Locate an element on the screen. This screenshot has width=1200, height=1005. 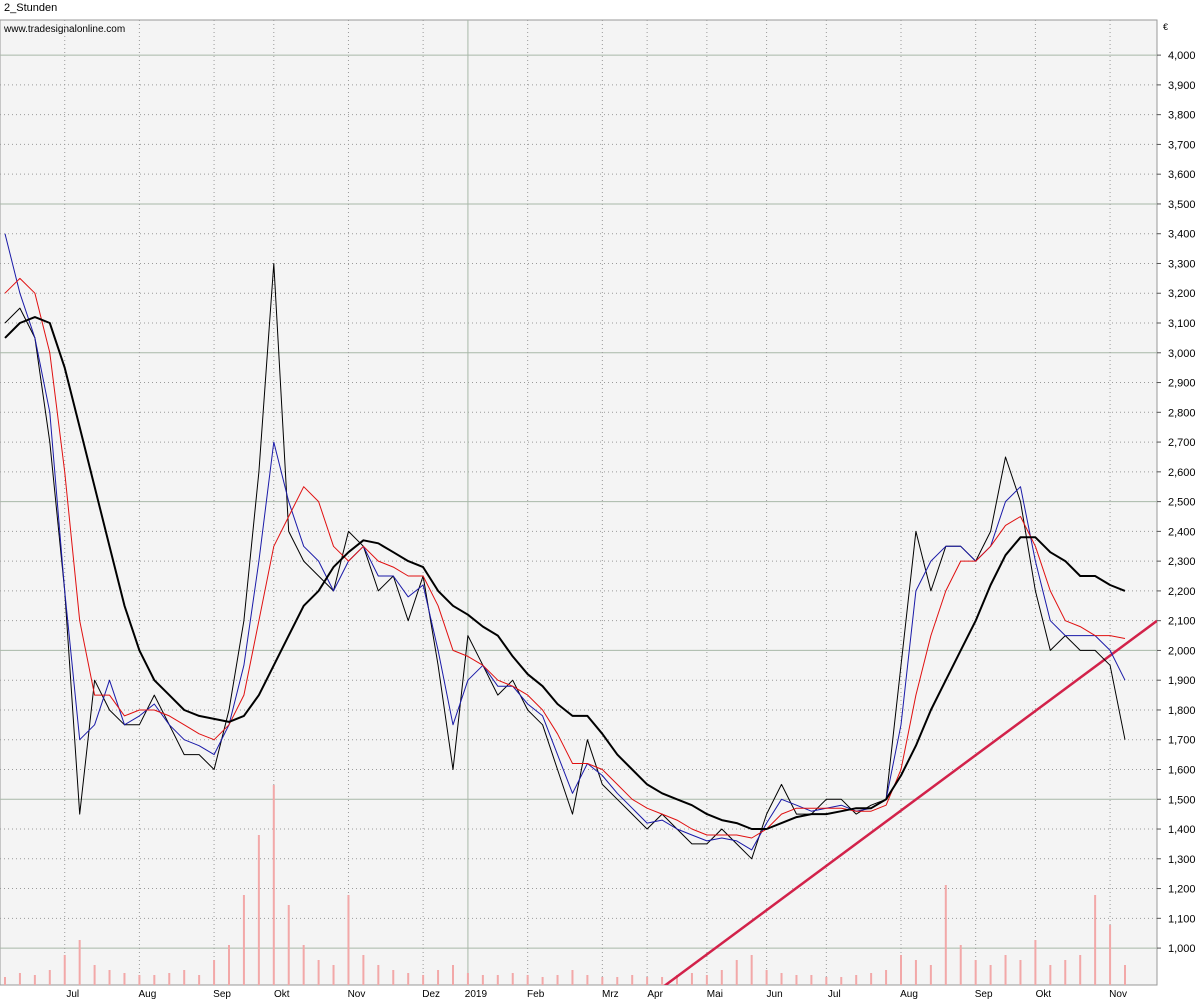
y-tick-label: 2,700 is located at coordinates (1182, 443).